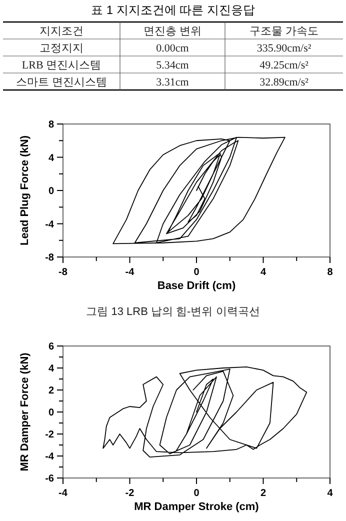 This screenshot has width=346, height=521. What do you see at coordinates (51, 125) in the screenshot?
I see `y-tick-label: 8` at bounding box center [51, 125].